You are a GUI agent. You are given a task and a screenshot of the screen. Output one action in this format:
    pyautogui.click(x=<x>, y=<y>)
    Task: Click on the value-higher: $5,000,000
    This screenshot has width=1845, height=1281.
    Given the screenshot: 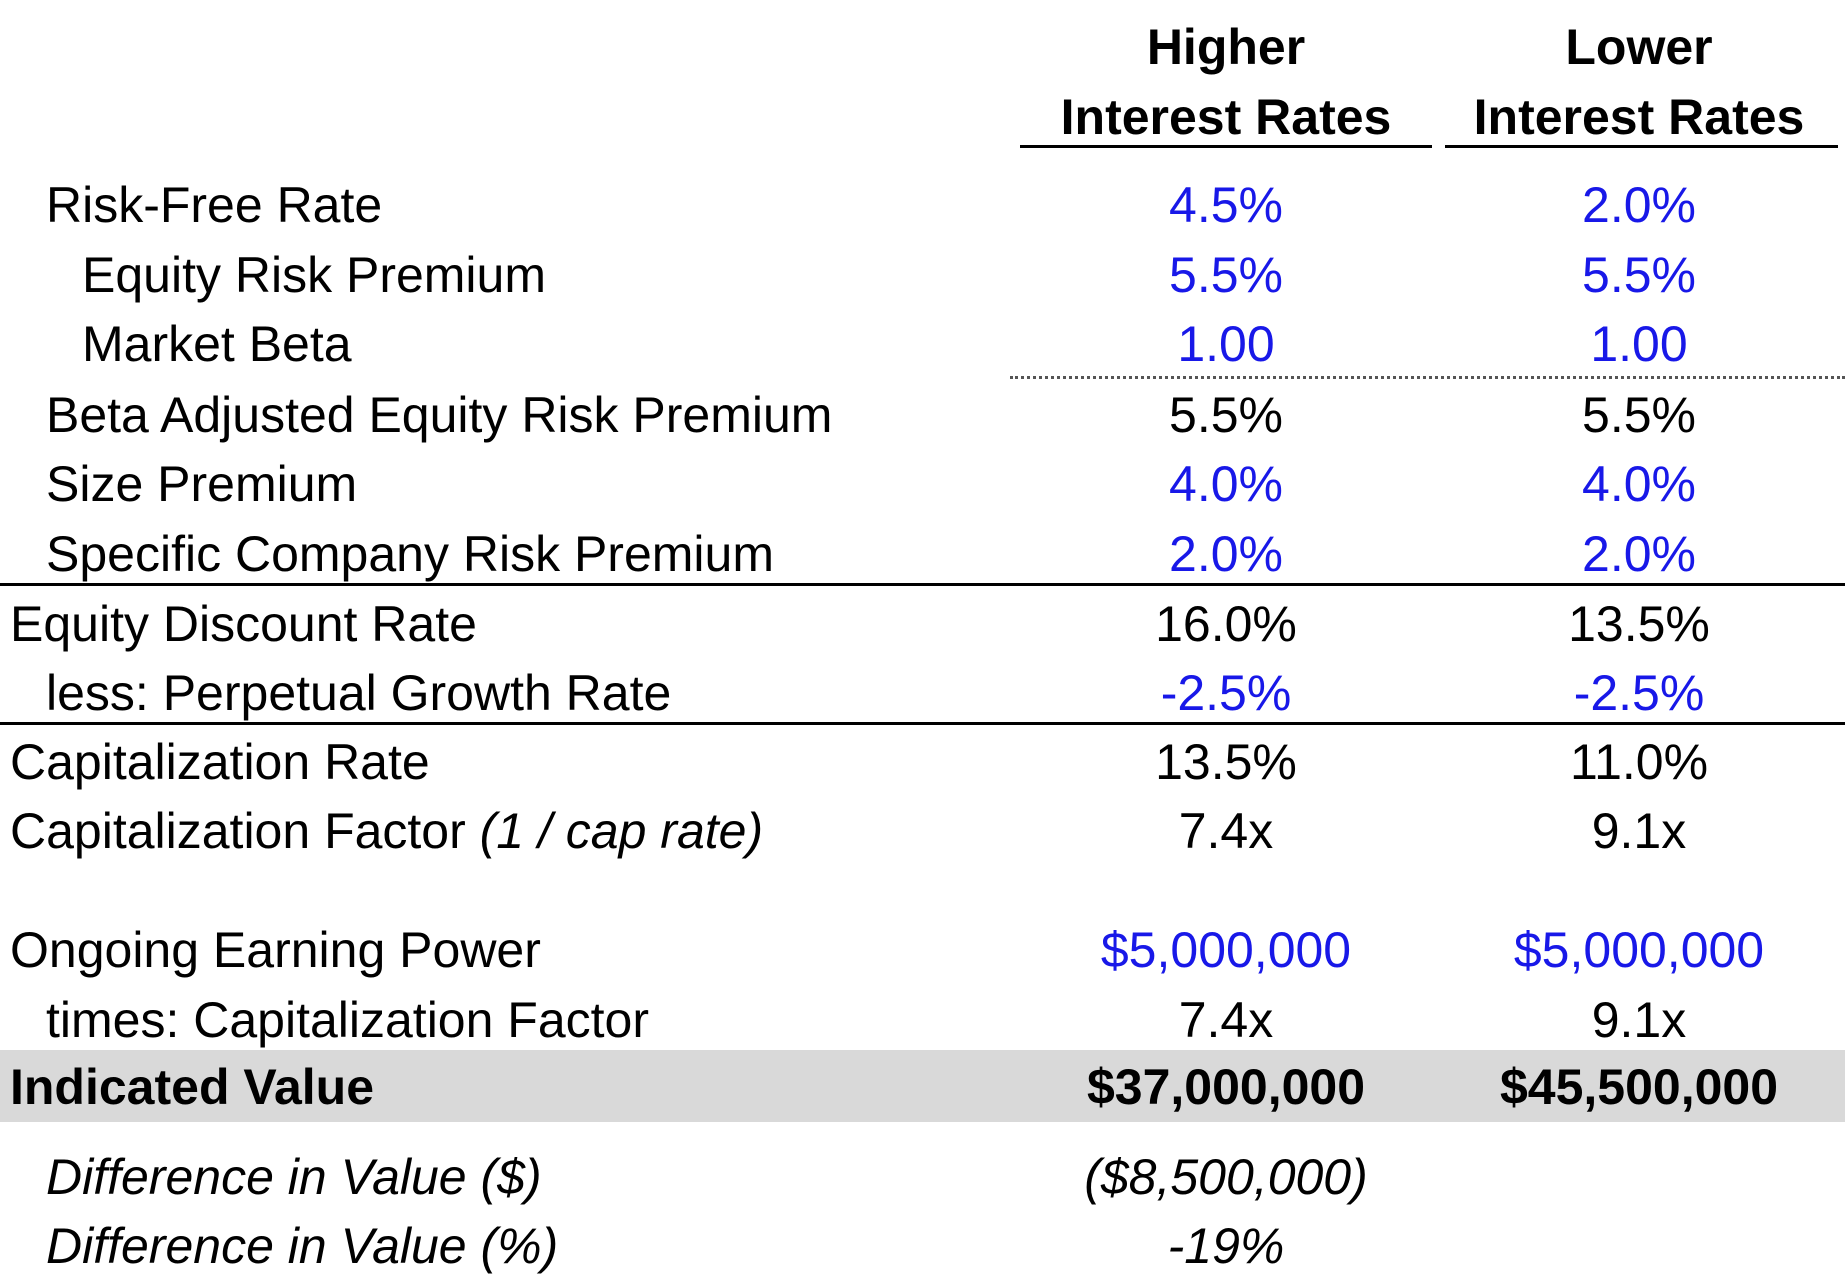 What is the action you would take?
    pyautogui.click(x=1226, y=950)
    